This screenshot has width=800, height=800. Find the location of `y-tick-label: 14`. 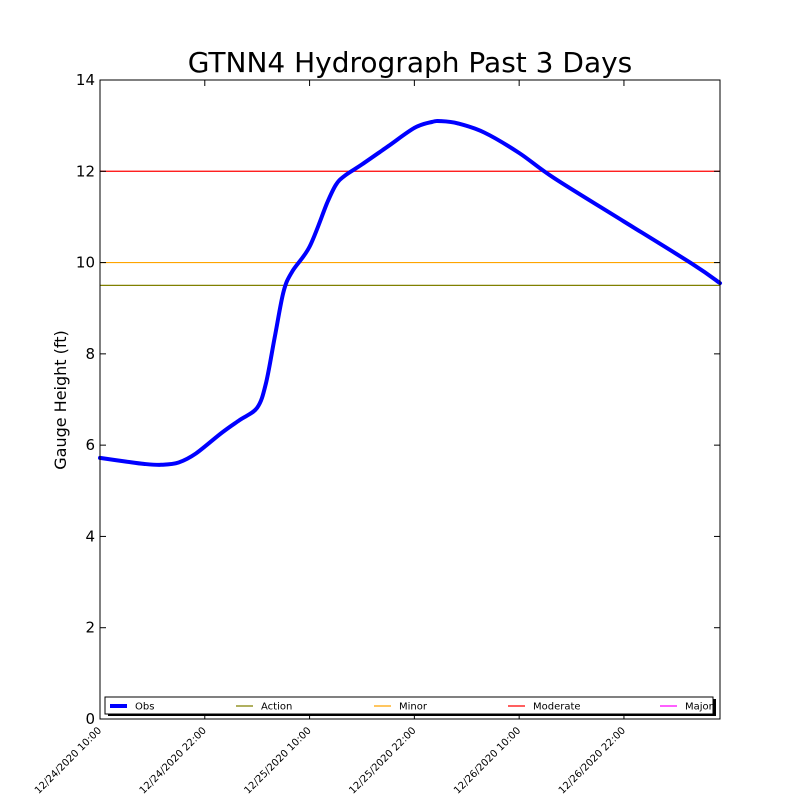

y-tick-label: 14 is located at coordinates (85, 80).